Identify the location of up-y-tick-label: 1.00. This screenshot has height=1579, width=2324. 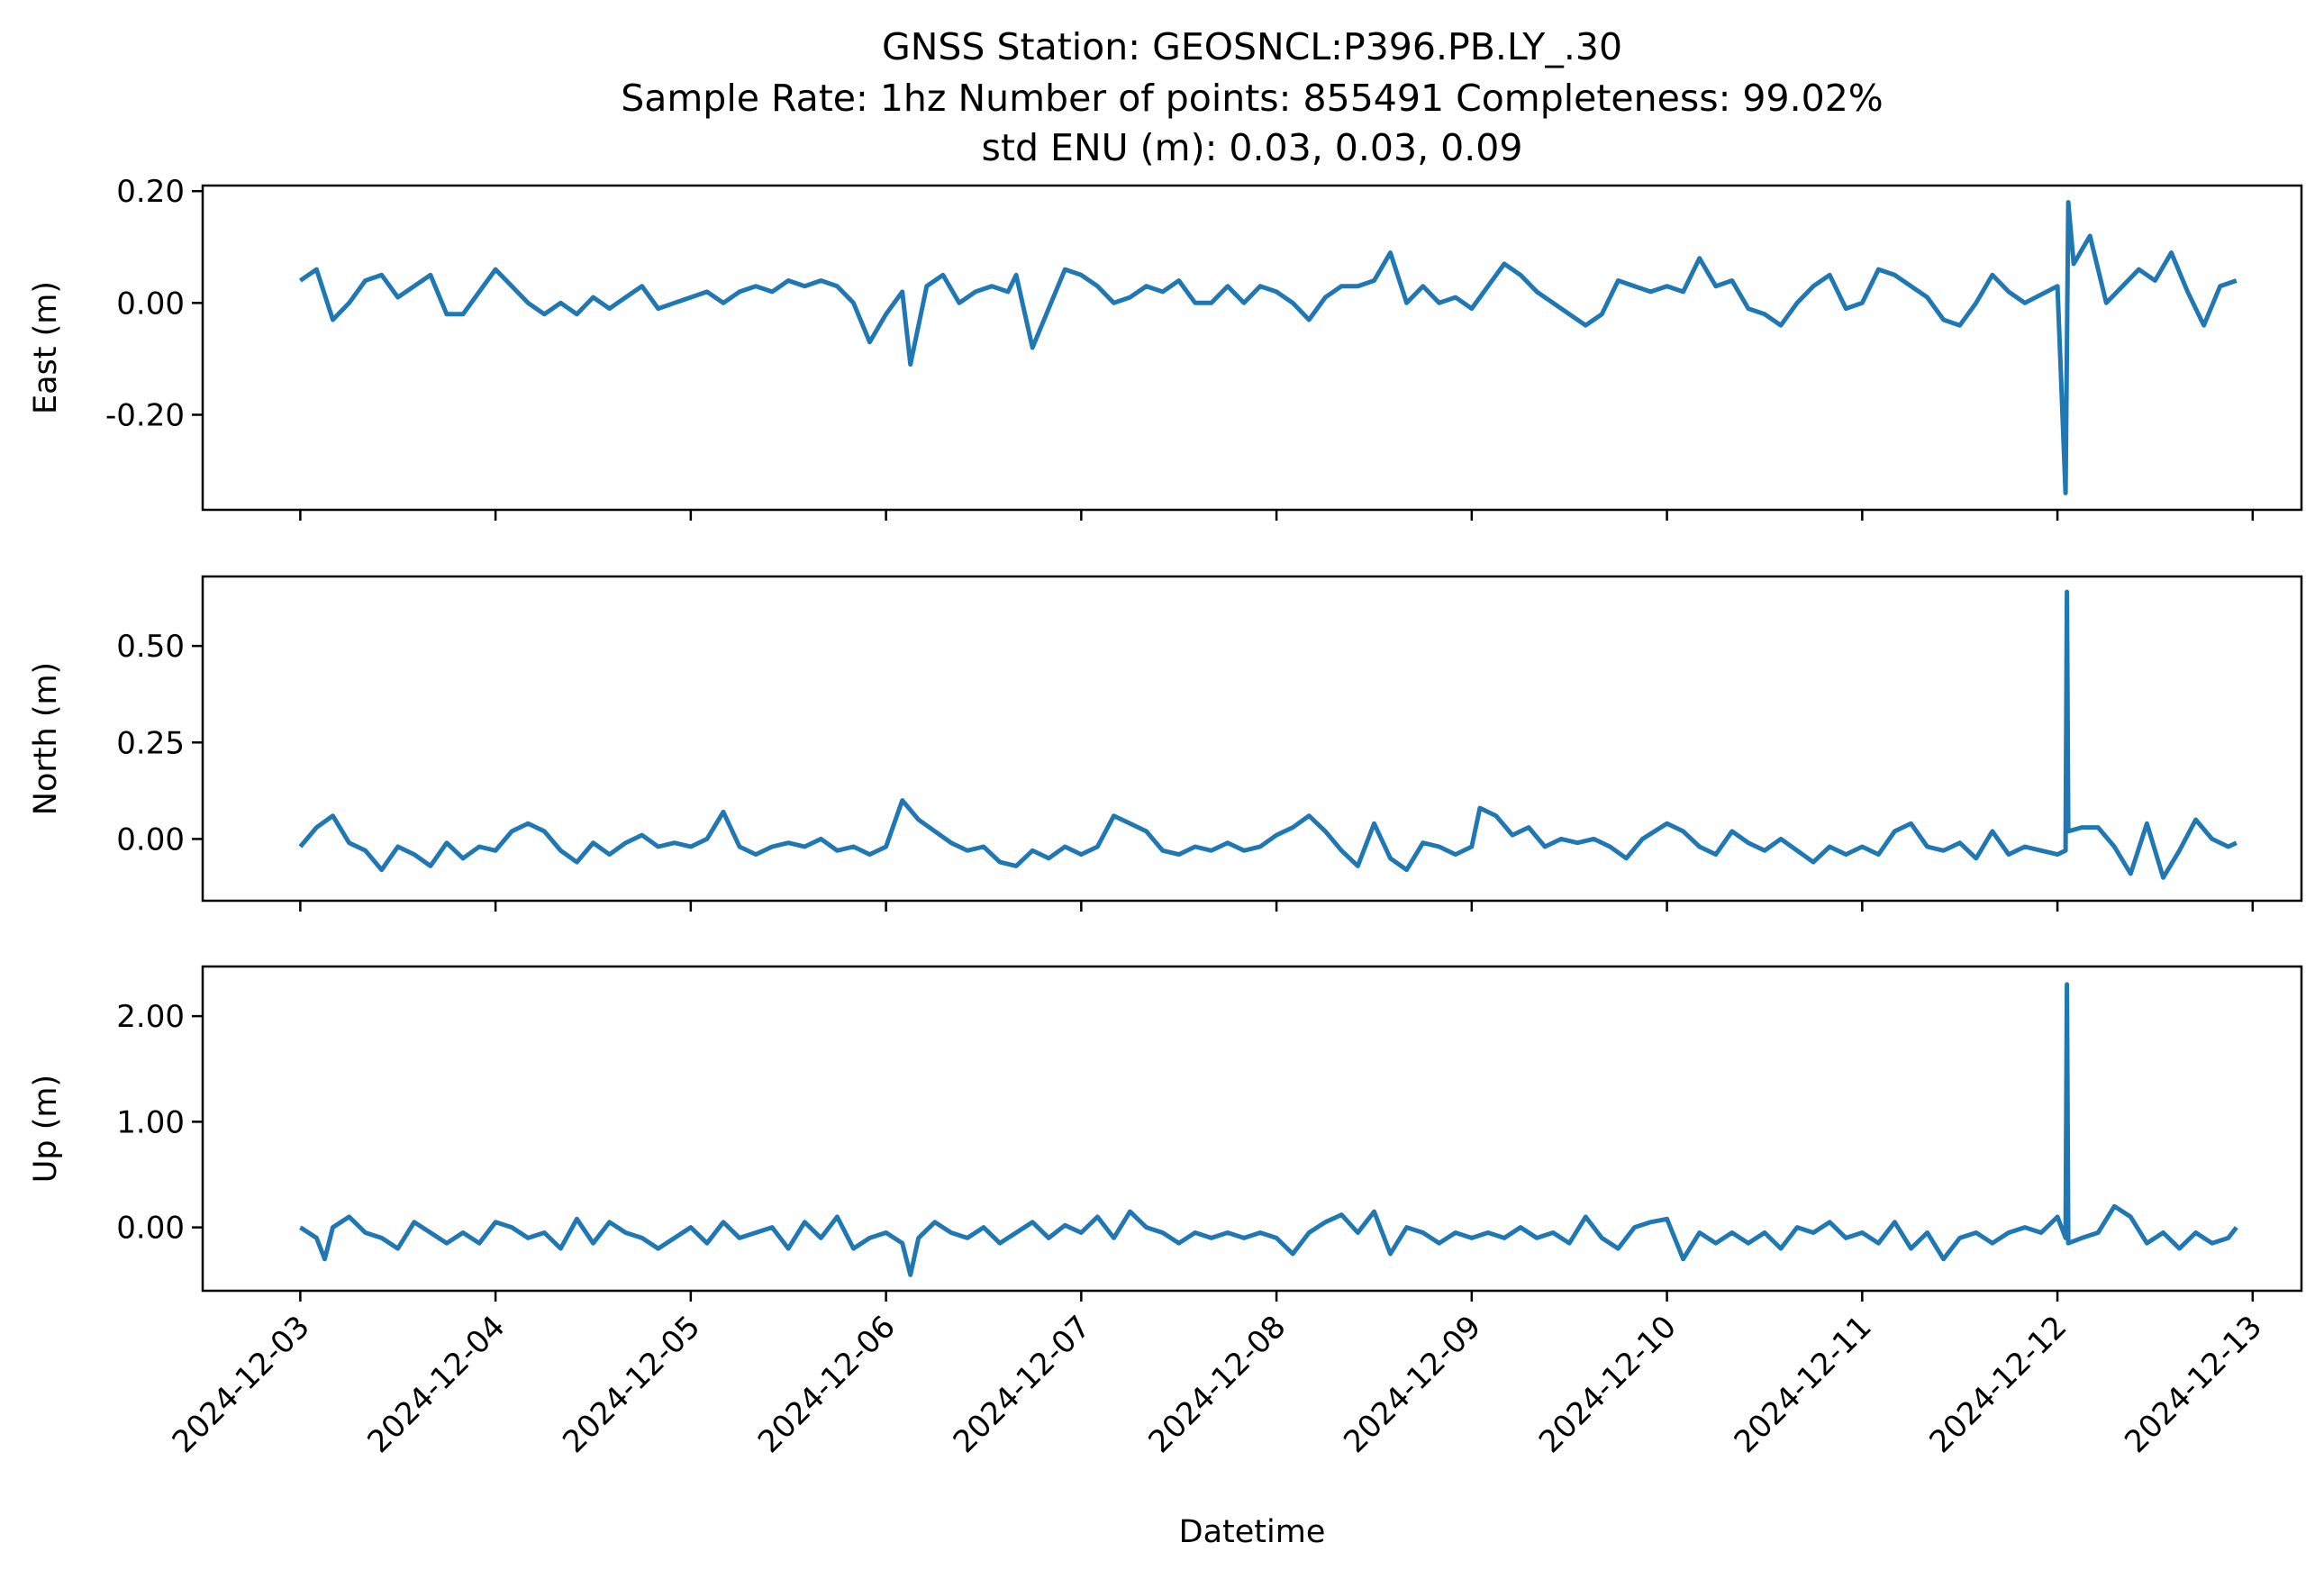
(150, 1122).